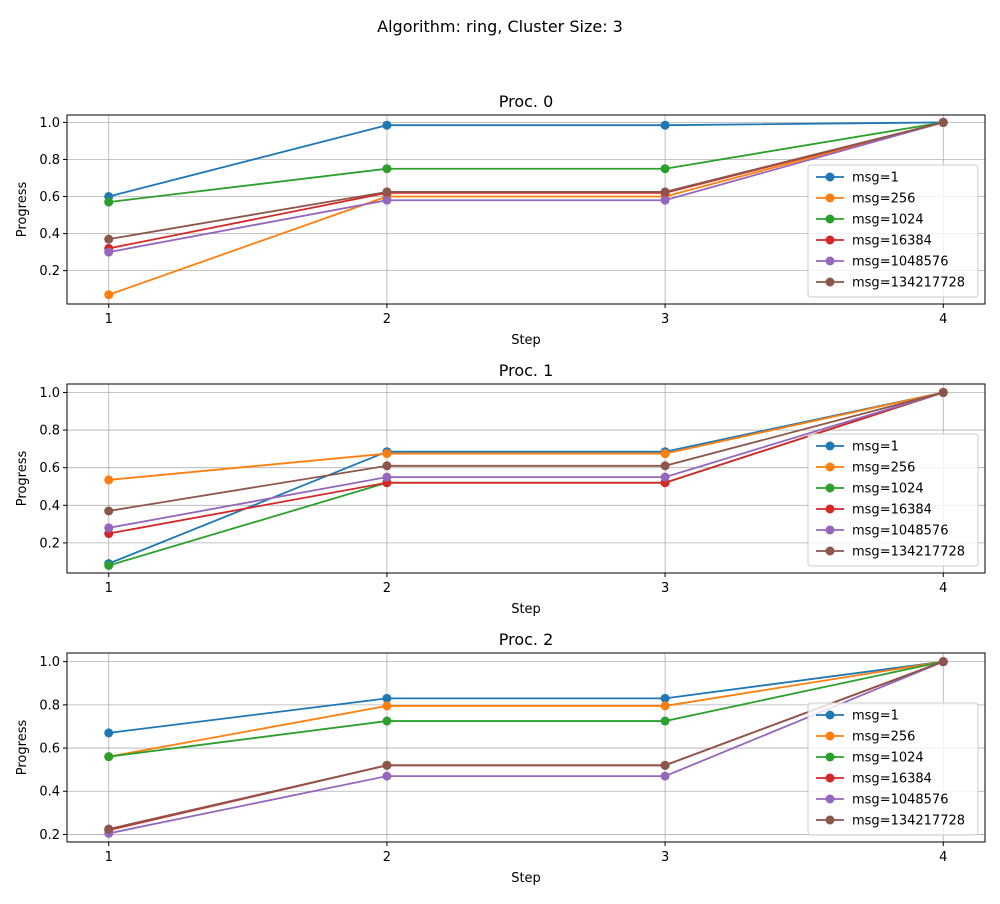 The width and height of the screenshot is (1000, 904). I want to click on x-axis-label: Step, so click(526, 878).